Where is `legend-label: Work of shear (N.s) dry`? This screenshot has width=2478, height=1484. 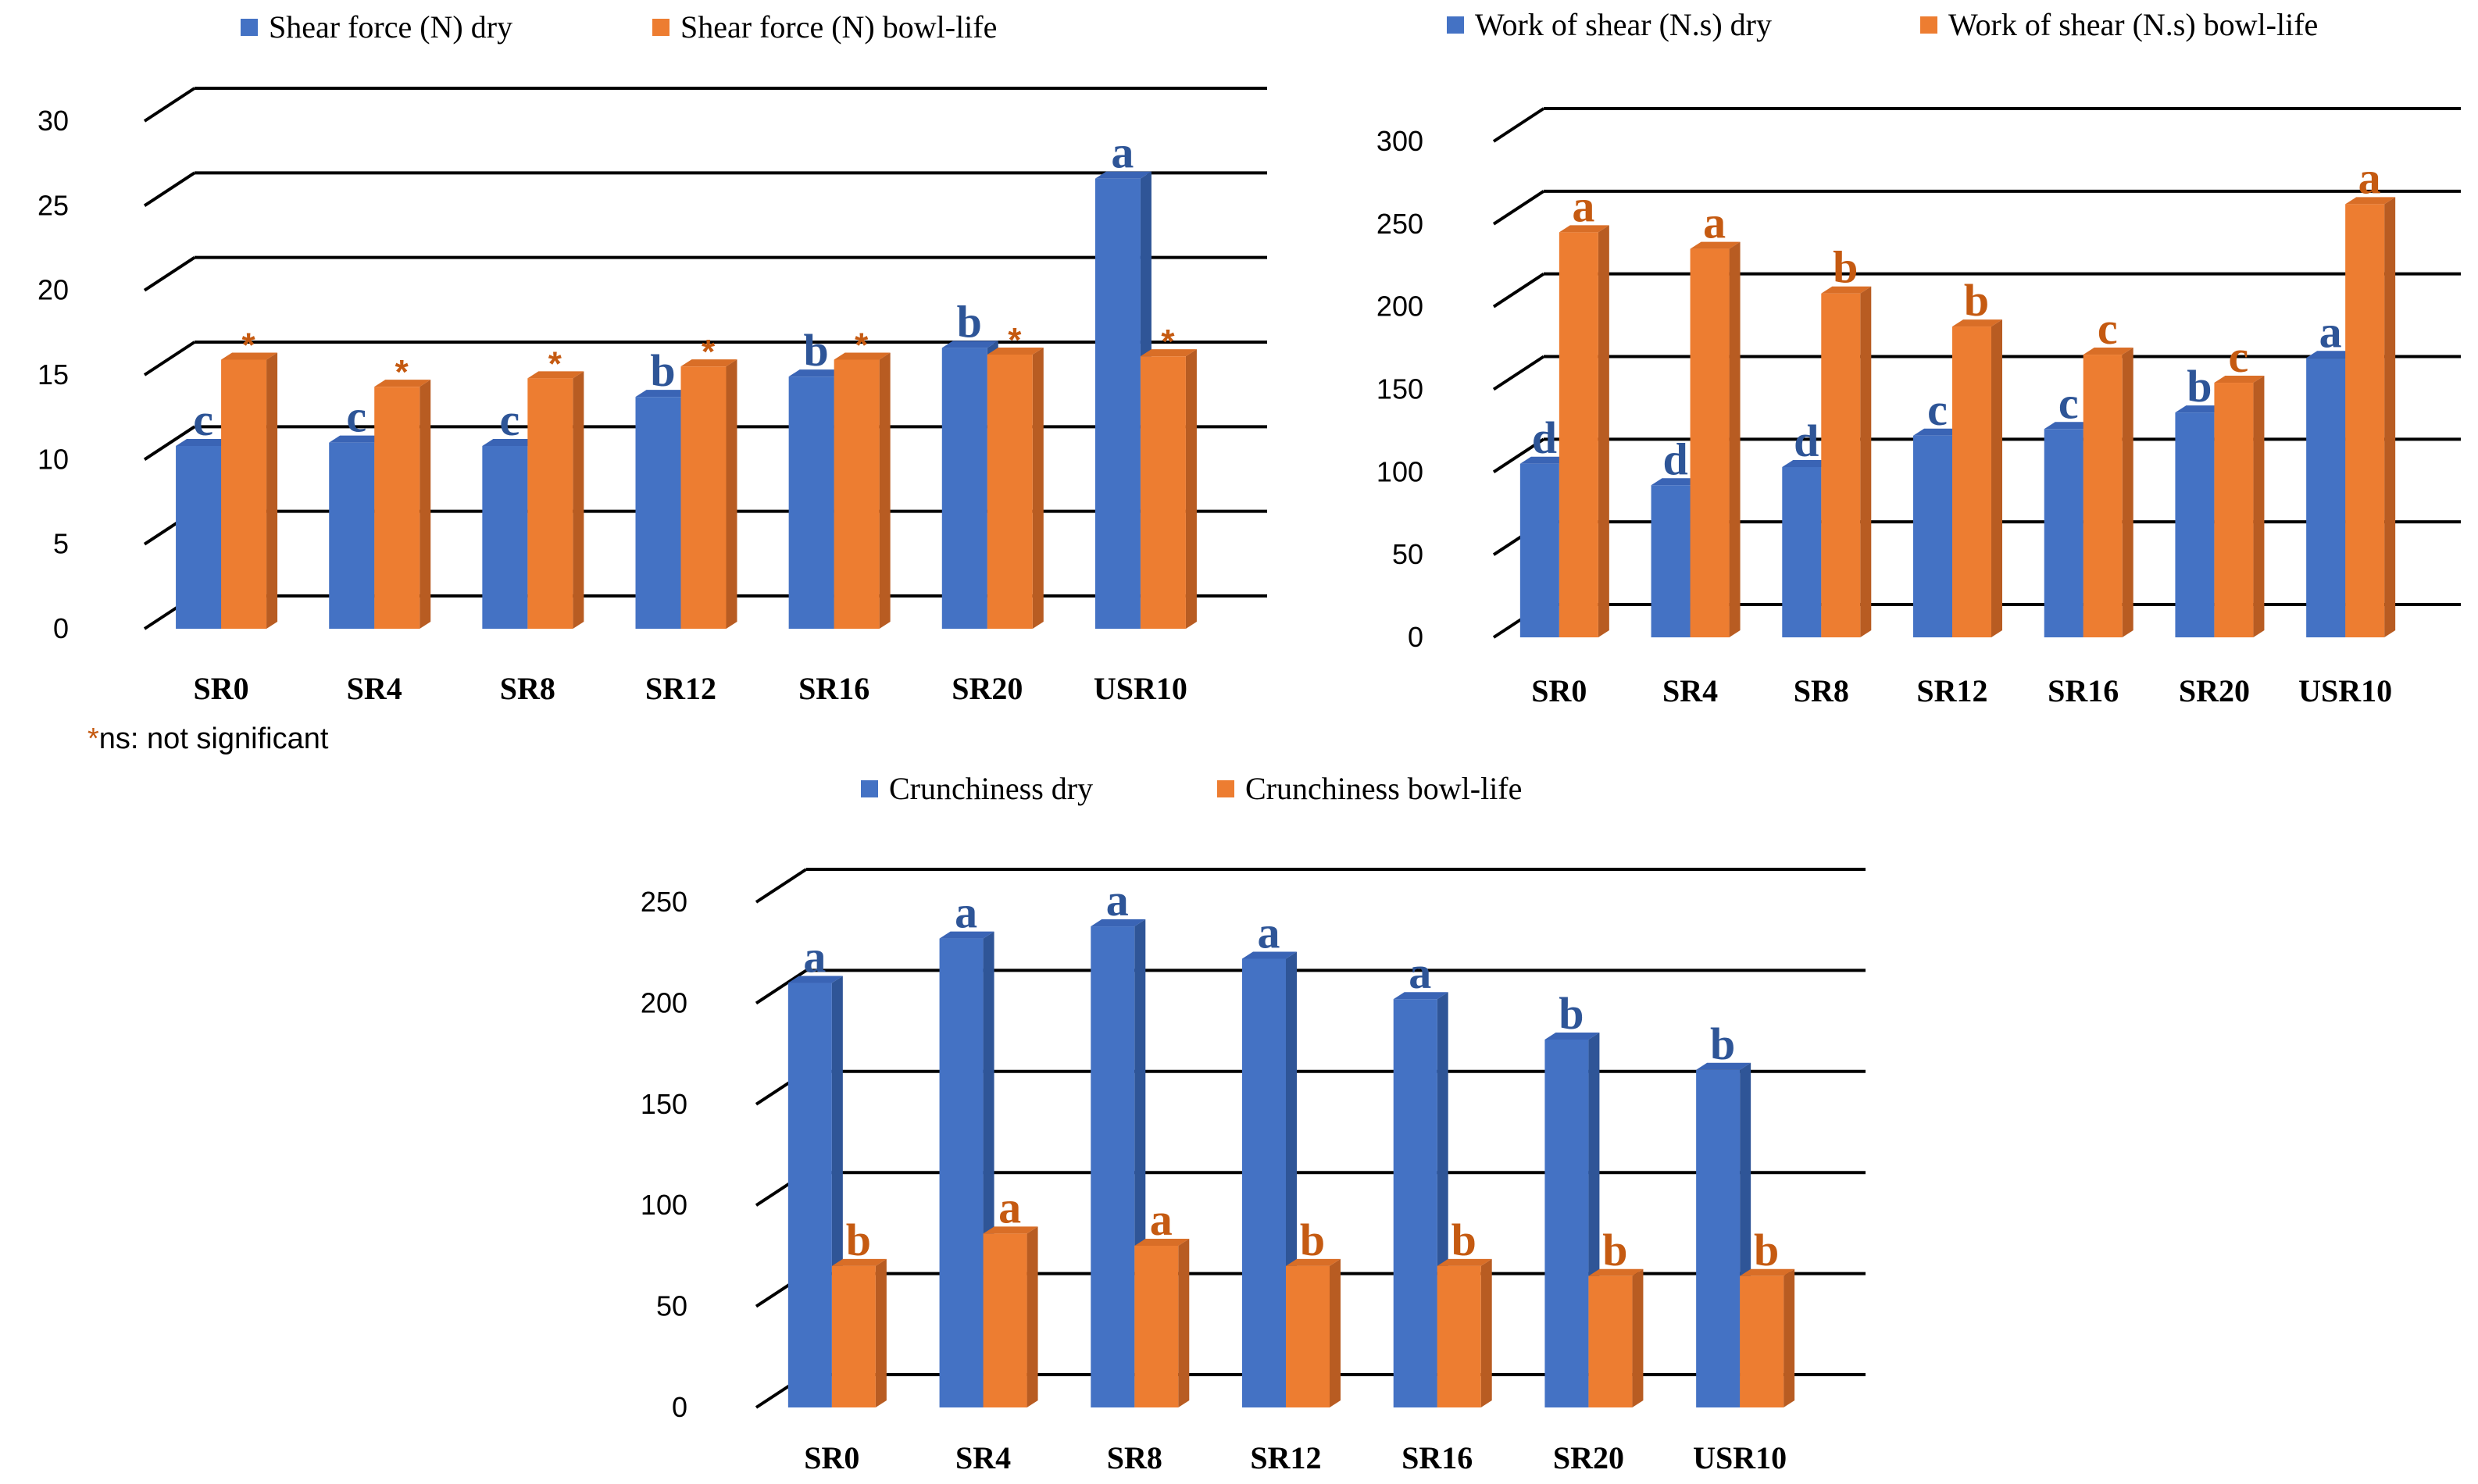
legend-label: Work of shear (N.s) dry is located at coordinates (1623, 24).